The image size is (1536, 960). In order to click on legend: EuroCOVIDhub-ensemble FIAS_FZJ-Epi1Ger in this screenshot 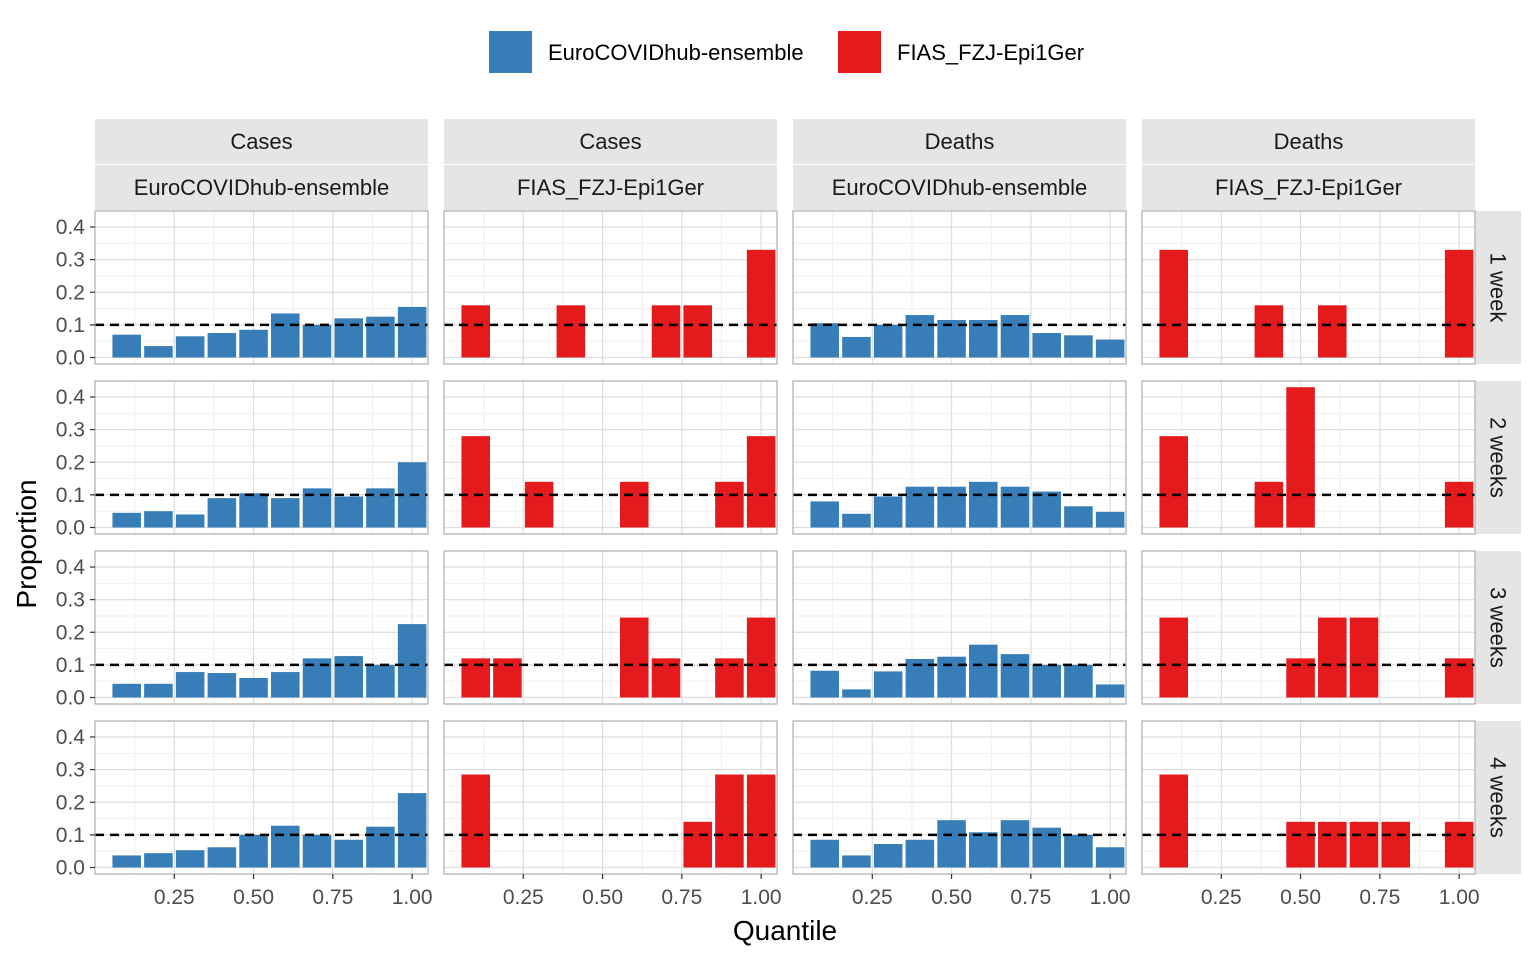, I will do `click(786, 52)`.